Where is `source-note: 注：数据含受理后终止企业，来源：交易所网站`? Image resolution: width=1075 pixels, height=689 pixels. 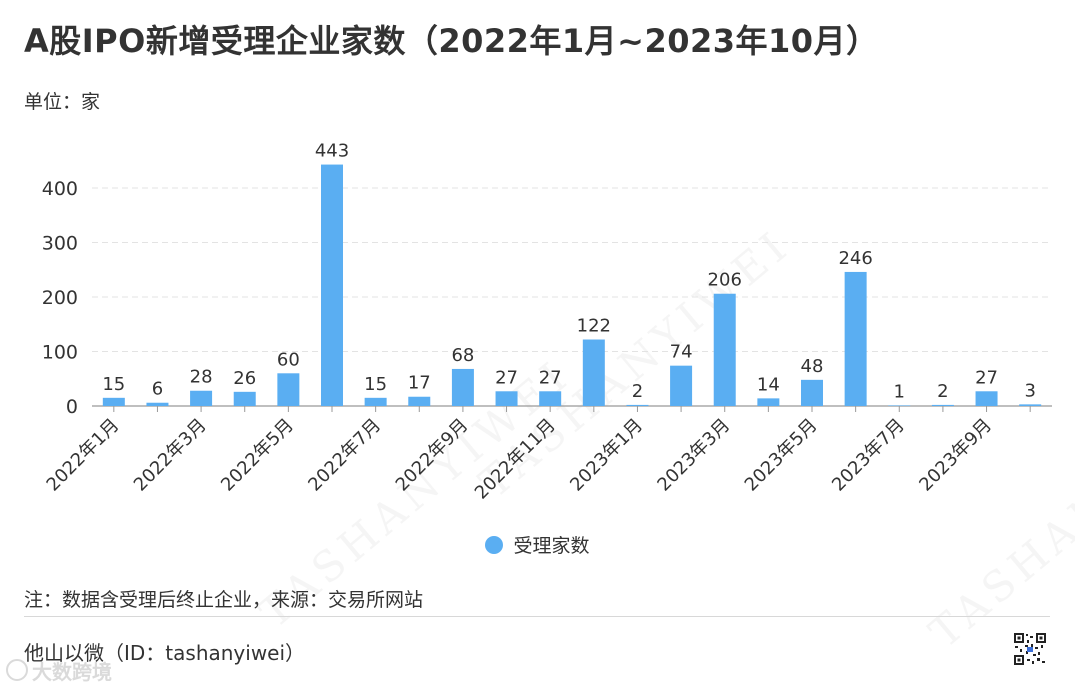
source-note: 注：数据含受理后终止企业，来源：交易所网站 is located at coordinates (224, 600).